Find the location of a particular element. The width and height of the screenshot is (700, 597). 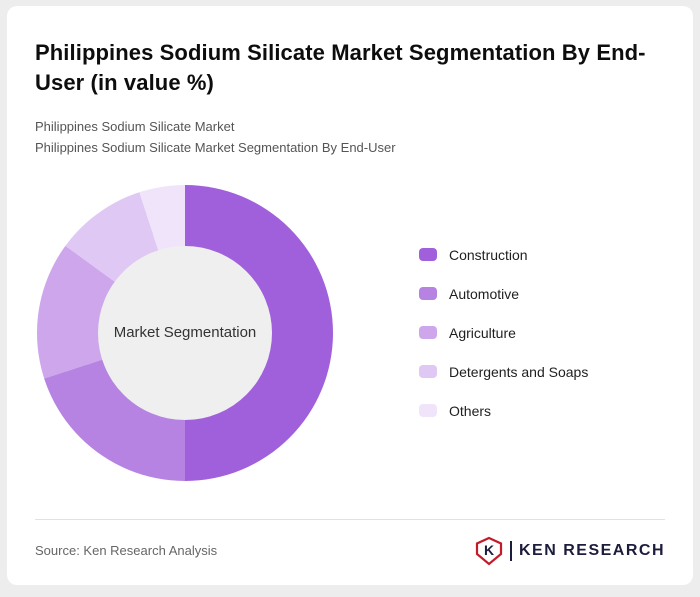

legend-label: Automotive is located at coordinates (484, 293).